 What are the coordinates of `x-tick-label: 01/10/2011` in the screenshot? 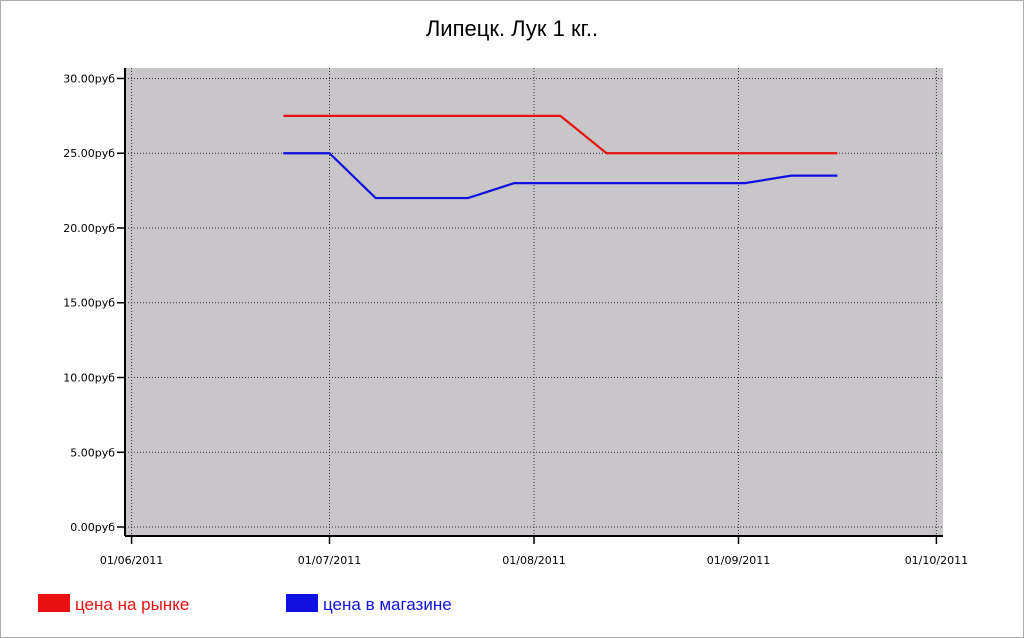 It's located at (936, 560).